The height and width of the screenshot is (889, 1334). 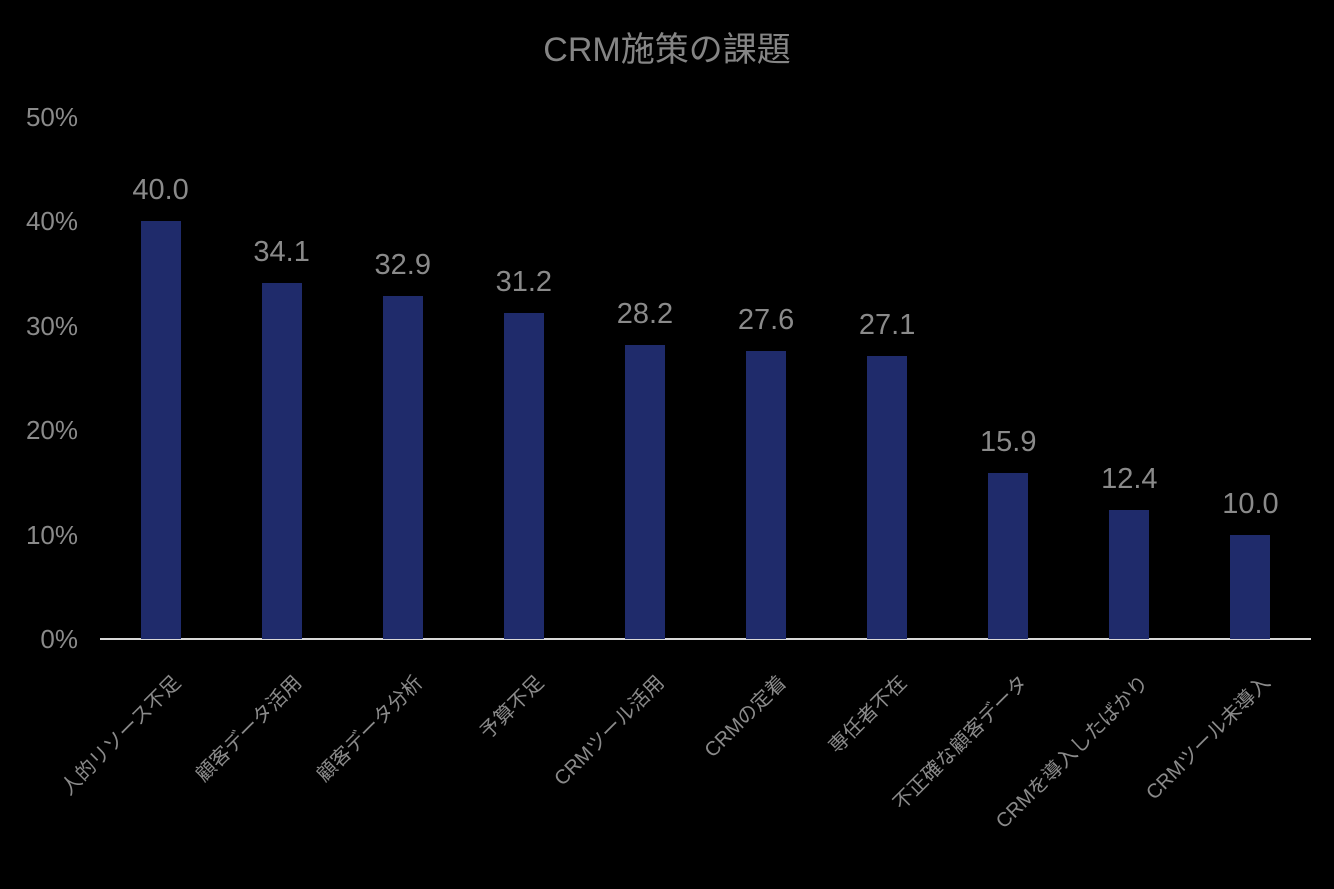 What do you see at coordinates (868, 714) in the screenshot?
I see `category-label: 専任者不在` at bounding box center [868, 714].